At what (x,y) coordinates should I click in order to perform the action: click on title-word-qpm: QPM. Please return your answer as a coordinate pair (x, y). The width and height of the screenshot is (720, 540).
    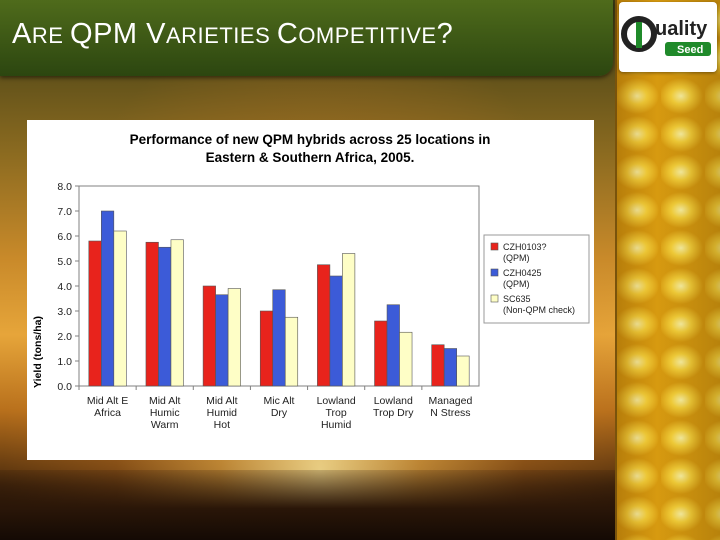
    Looking at the image, I should click on (108, 34).